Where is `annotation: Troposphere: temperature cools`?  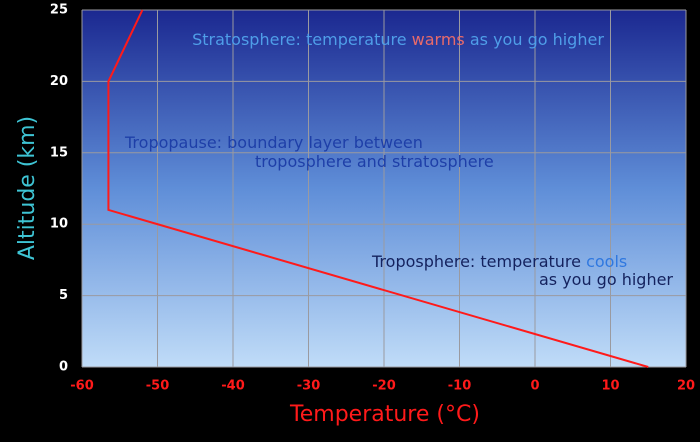 annotation: Troposphere: temperature cools is located at coordinates (499, 261).